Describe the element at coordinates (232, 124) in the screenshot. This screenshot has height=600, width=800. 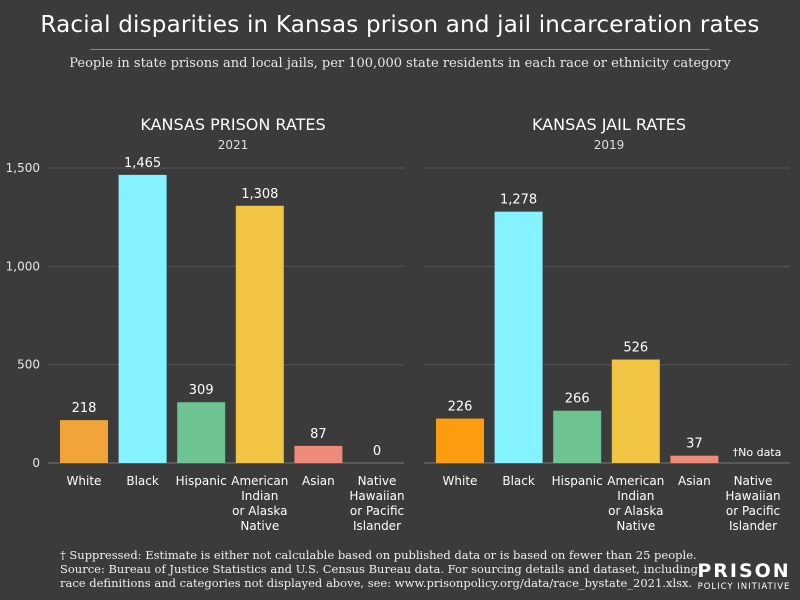
I see `panel-title: KANSAS PRISON RATES` at that location.